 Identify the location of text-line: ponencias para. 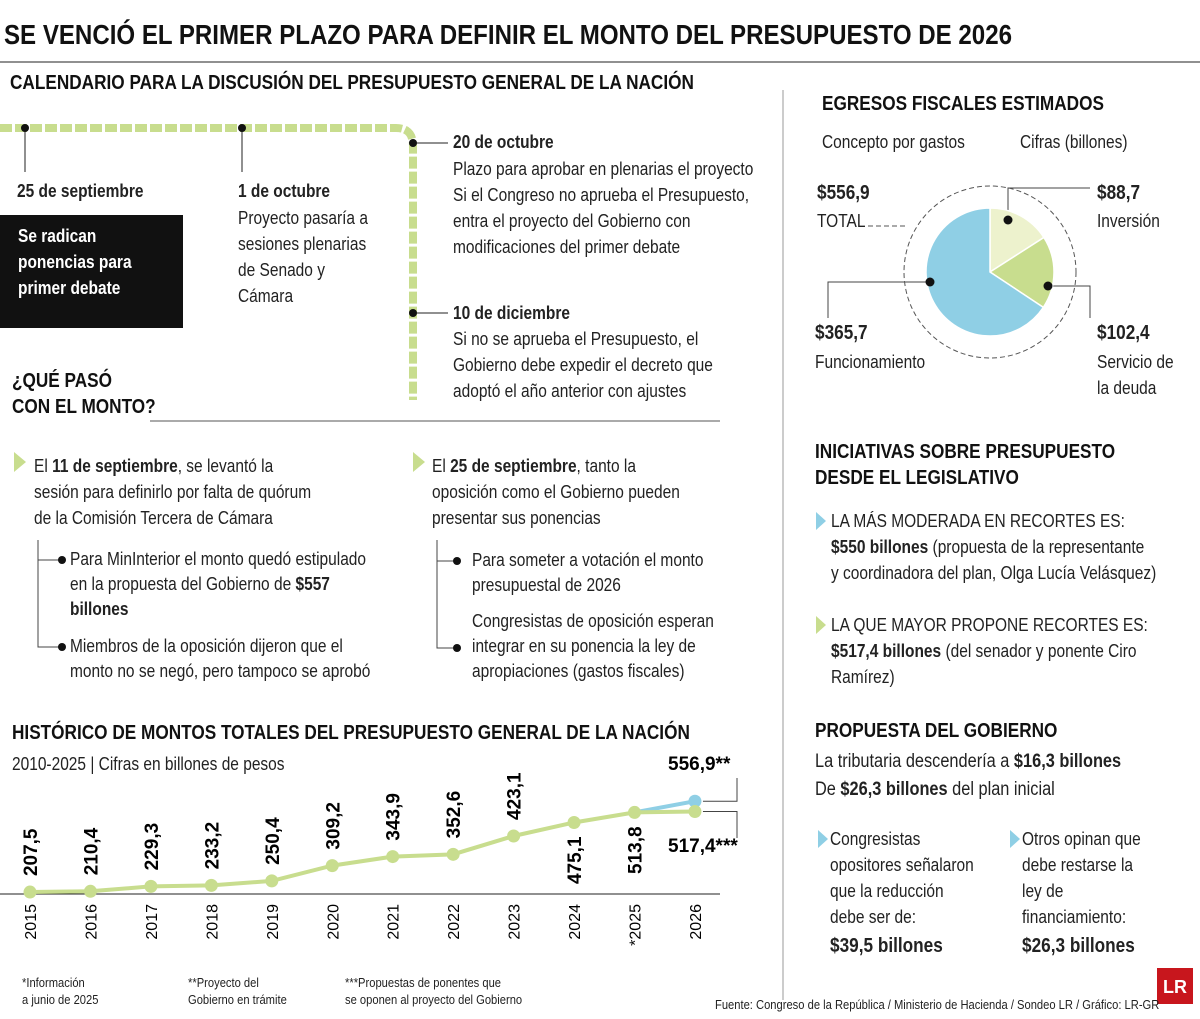
(75, 262).